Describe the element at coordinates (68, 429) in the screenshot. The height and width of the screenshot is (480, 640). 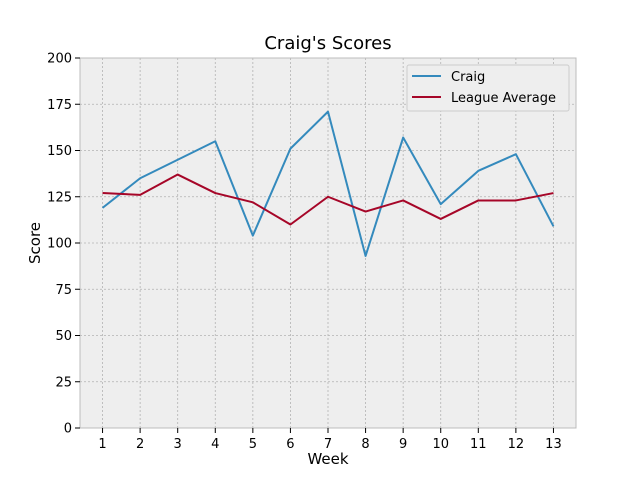
I see `y-tick-label: 0` at that location.